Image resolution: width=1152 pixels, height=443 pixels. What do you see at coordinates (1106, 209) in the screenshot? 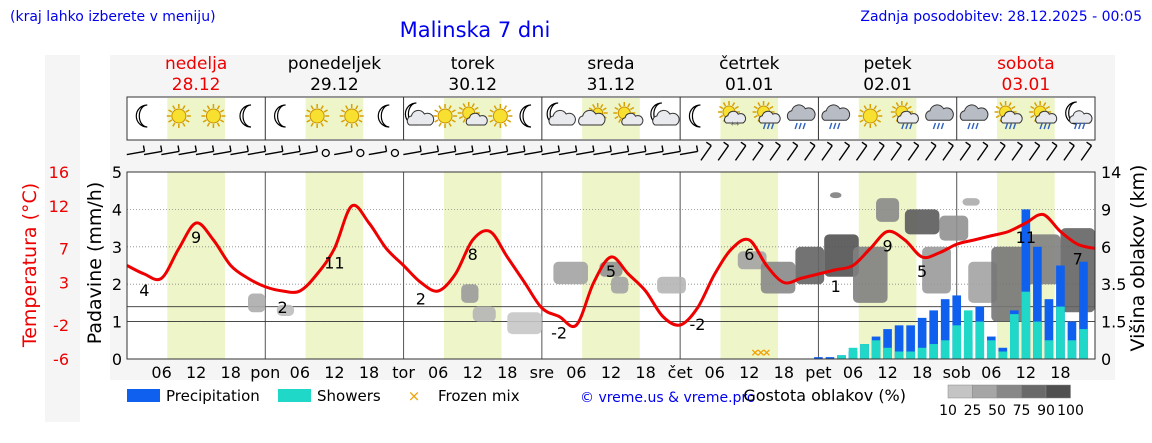
I see `cloud-height-tick: 9` at bounding box center [1106, 209].